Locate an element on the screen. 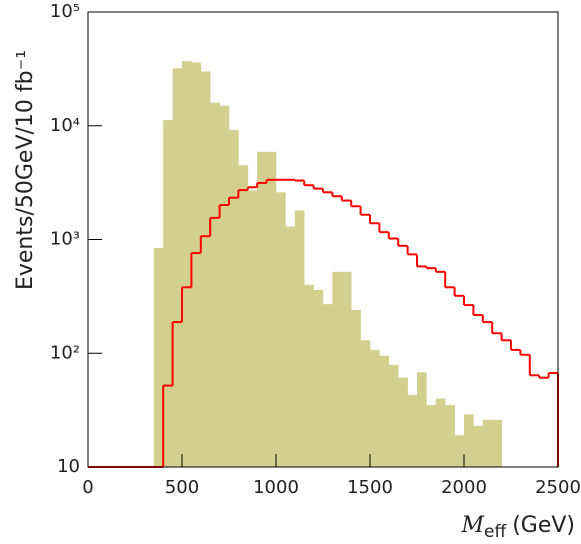 This screenshot has width=581, height=544. y-tick-label: 10⁴ is located at coordinates (65, 125).